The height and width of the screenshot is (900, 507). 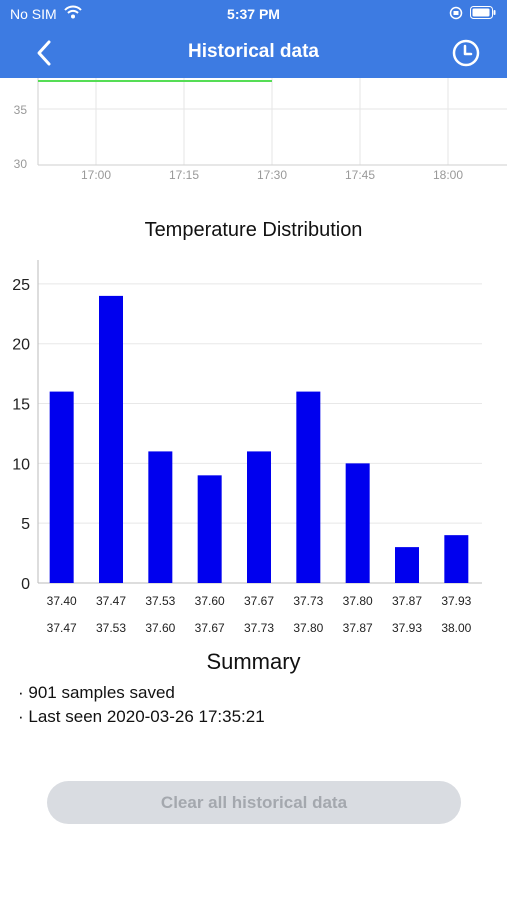 What do you see at coordinates (483, 12) in the screenshot?
I see `battery-icon` at bounding box center [483, 12].